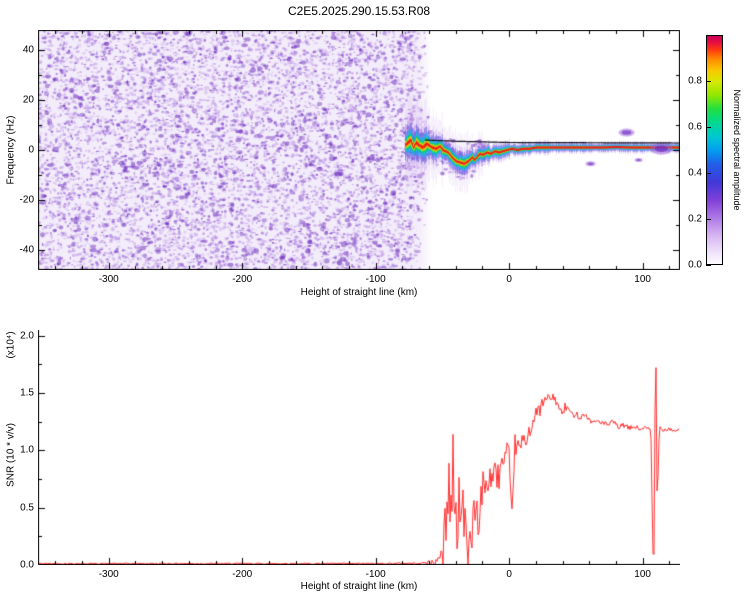  What do you see at coordinates (695, 81) in the screenshot?
I see `colorbar-tick-label: 0.8` at bounding box center [695, 81].